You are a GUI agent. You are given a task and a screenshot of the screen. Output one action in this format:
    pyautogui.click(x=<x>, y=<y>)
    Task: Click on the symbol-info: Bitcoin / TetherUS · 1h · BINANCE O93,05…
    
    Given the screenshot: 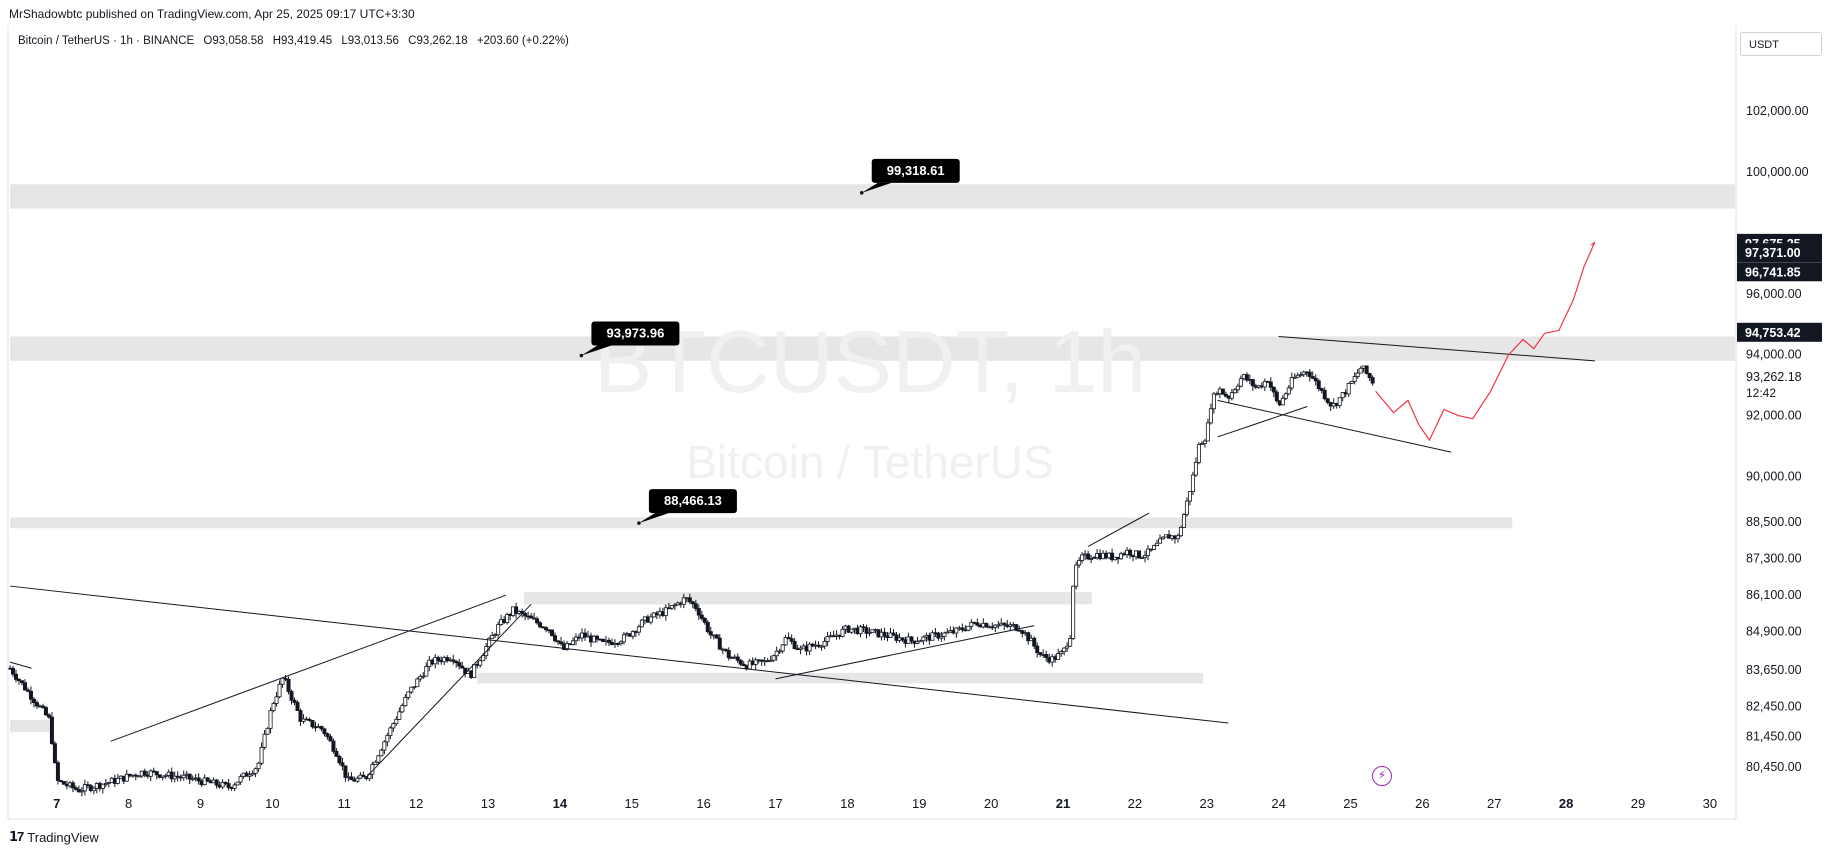 What is the action you would take?
    pyautogui.click(x=296, y=41)
    